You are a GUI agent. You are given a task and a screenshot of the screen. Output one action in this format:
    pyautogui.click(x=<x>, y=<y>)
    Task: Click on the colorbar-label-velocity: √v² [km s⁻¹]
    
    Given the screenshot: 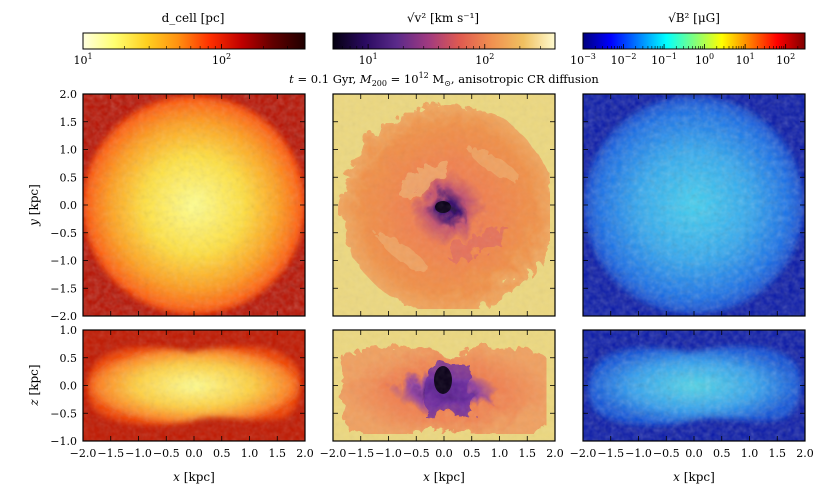 What is the action you would take?
    pyautogui.click(x=443, y=18)
    